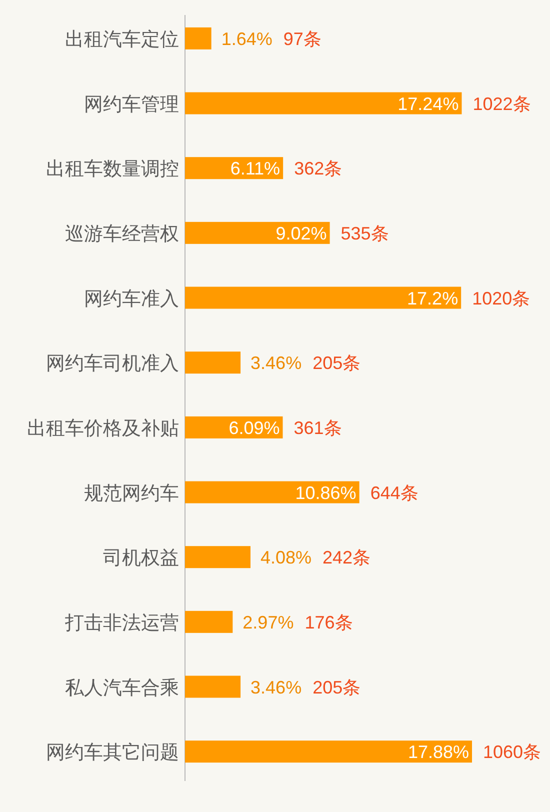 Image resolution: width=550 pixels, height=812 pixels. What do you see at coordinates (501, 298) in the screenshot?
I see `annotation: 1020条` at bounding box center [501, 298].